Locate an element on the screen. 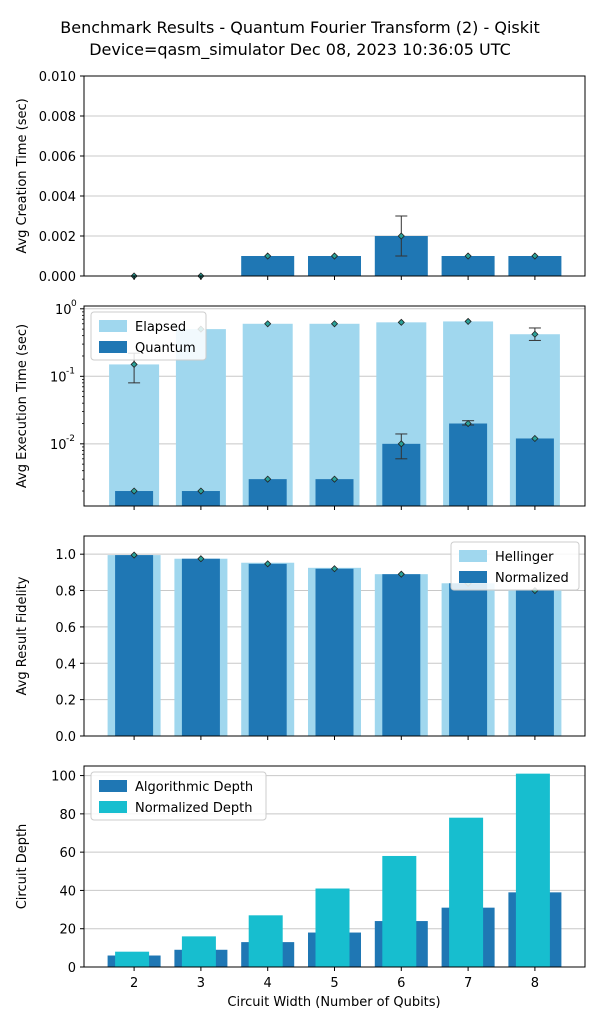 Image resolution: width=600 pixels, height=1025 pixels. y-tick-label: 0.0 is located at coordinates (65, 737).